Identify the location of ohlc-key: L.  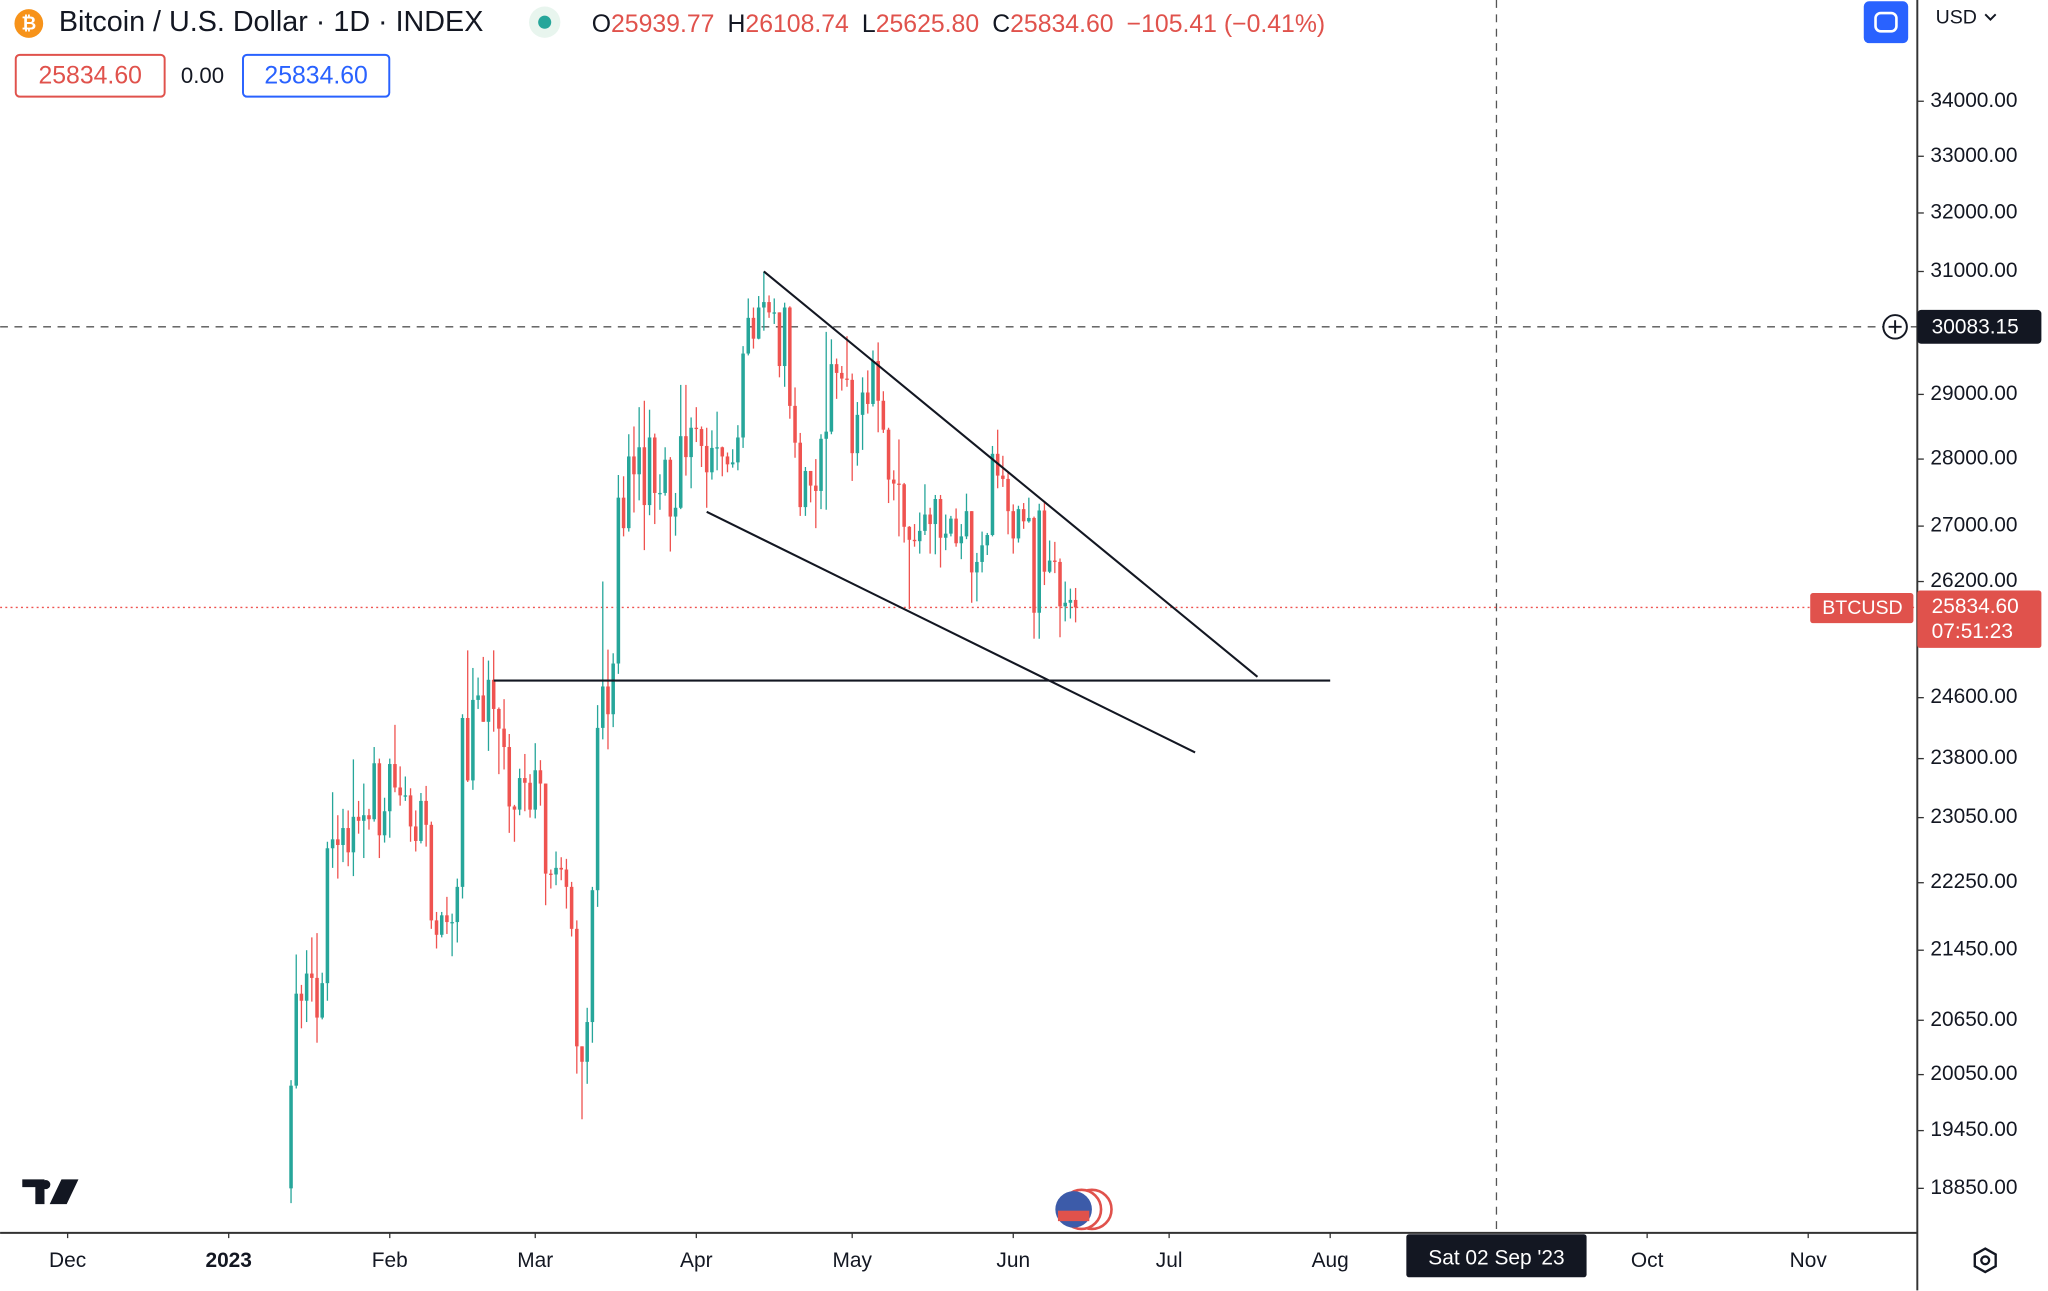
(869, 23).